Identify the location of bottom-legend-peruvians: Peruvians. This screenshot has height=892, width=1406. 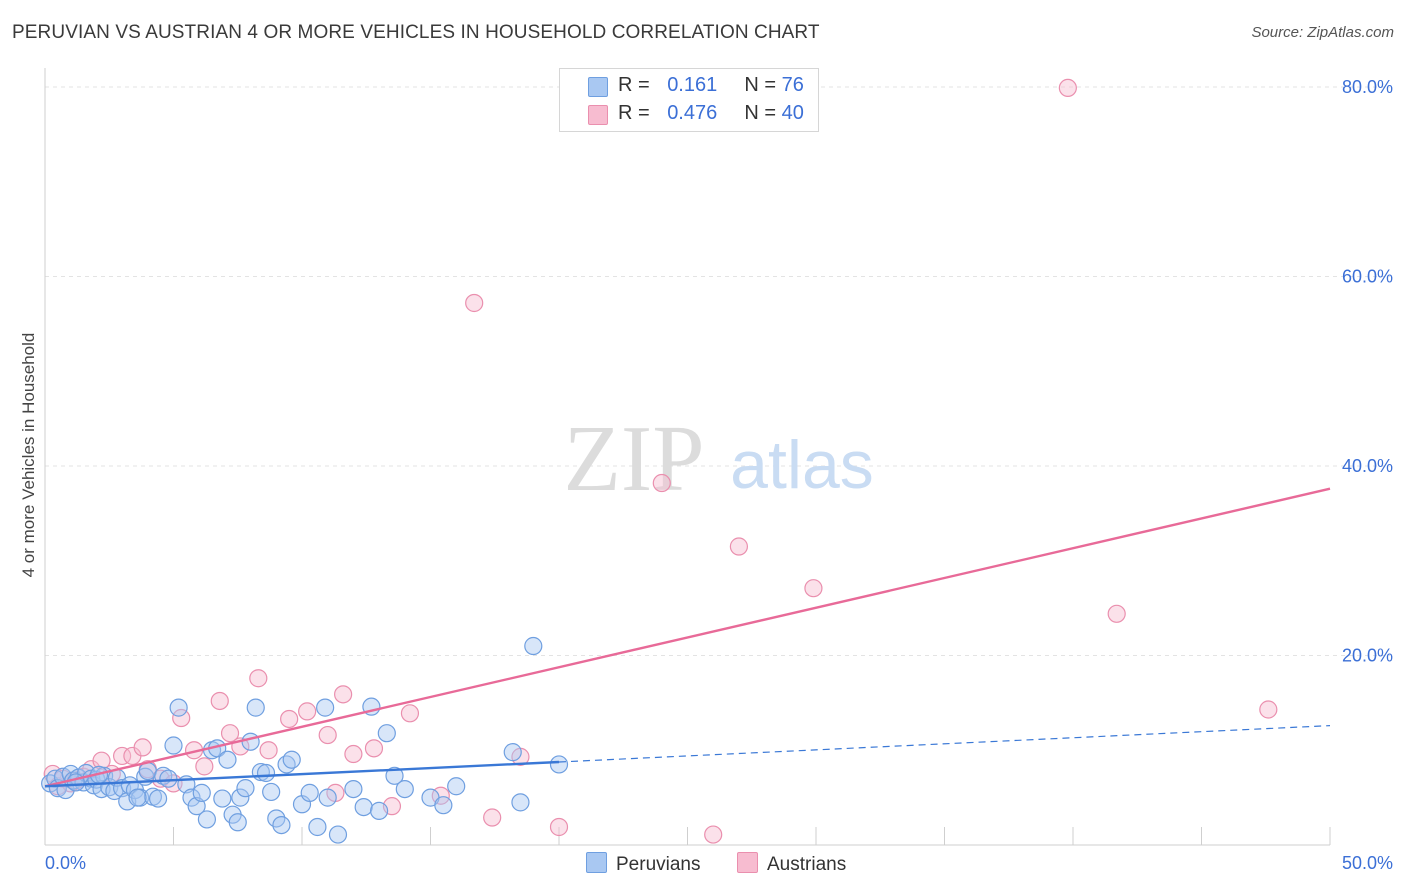
(643, 864).